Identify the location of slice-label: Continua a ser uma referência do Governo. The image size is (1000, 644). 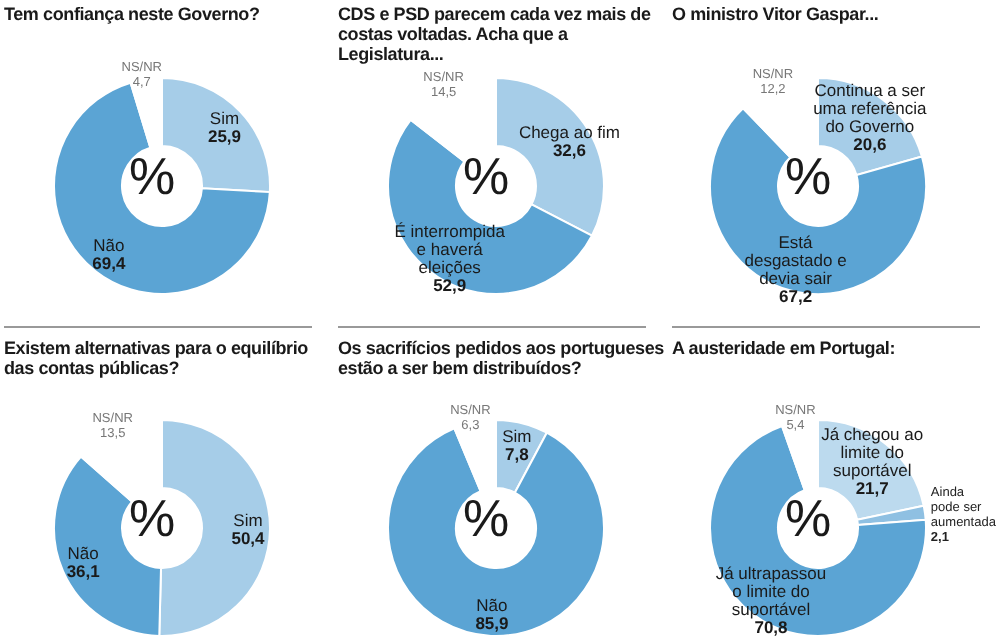
(870, 108).